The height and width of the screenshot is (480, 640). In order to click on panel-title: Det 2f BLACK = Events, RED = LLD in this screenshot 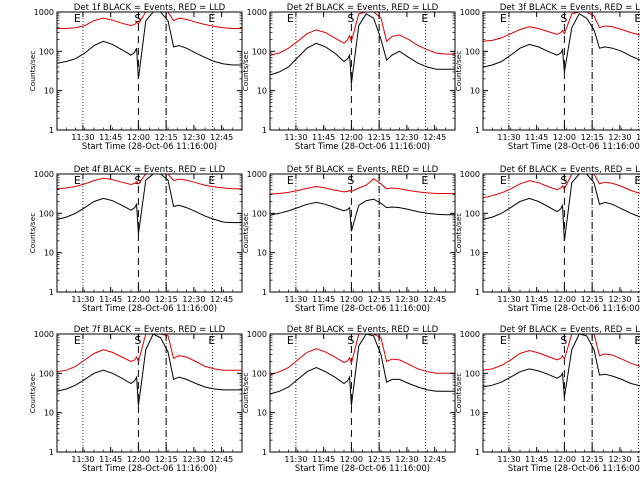, I will do `click(363, 8)`.